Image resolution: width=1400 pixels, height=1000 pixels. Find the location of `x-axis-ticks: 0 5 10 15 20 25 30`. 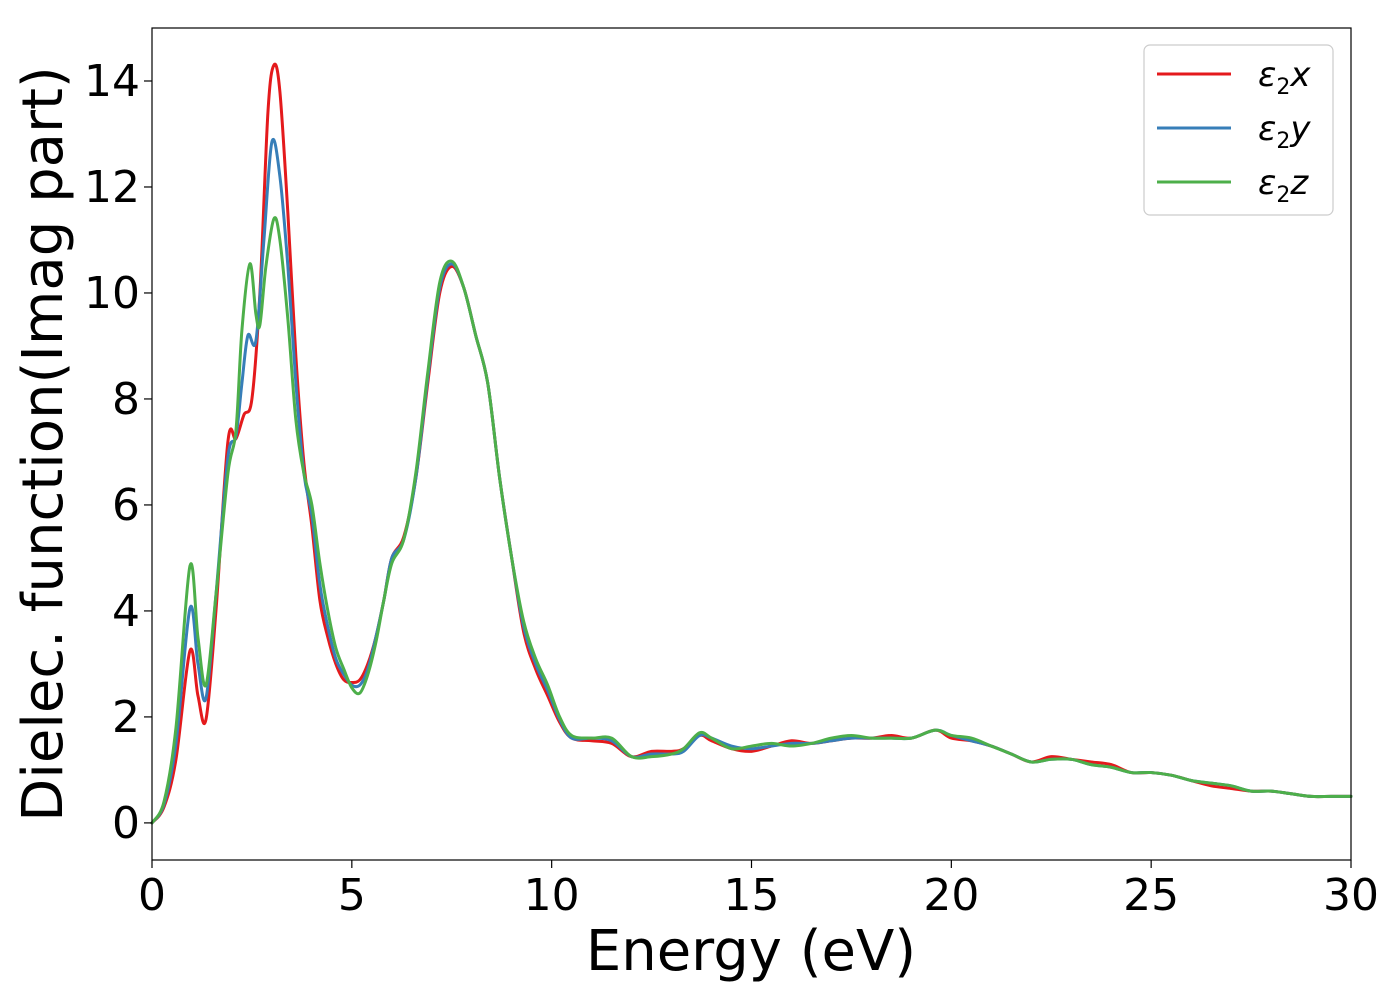

x-axis-ticks: 0 5 10 15 20 25 30 is located at coordinates (758, 890).